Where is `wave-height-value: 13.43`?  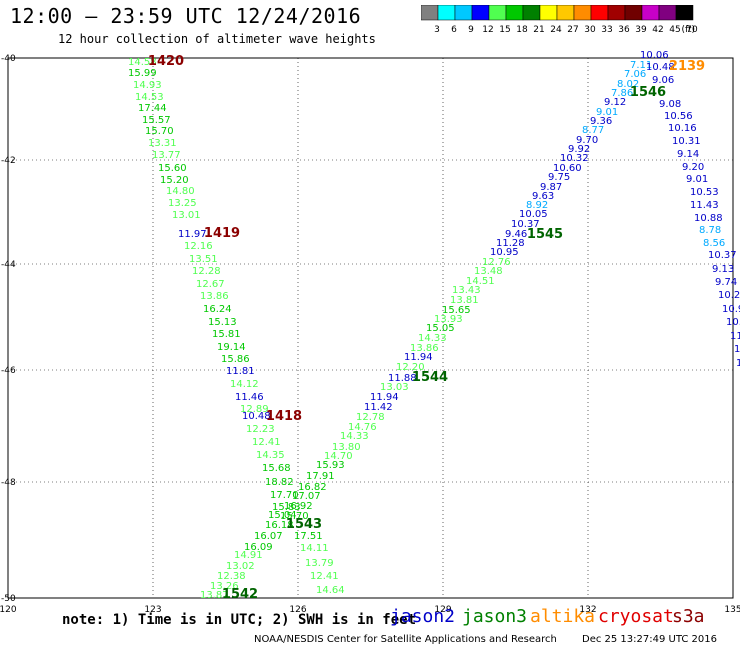 wave-height-value: 13.43 is located at coordinates (466, 290).